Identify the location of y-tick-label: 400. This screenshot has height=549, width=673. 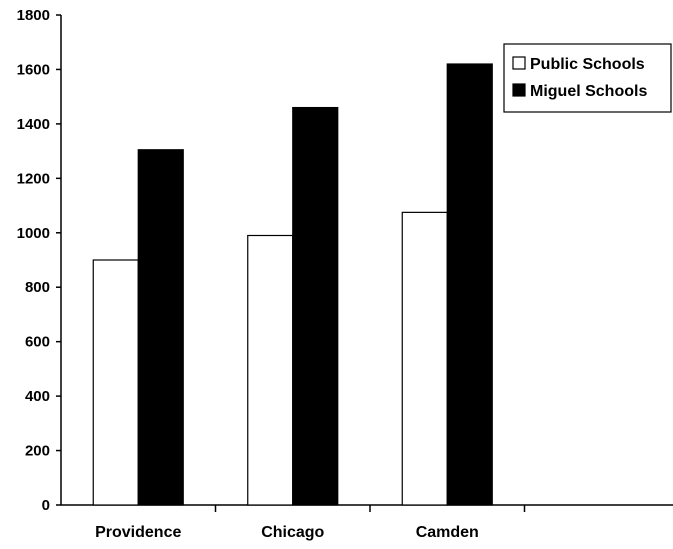
(37, 396).